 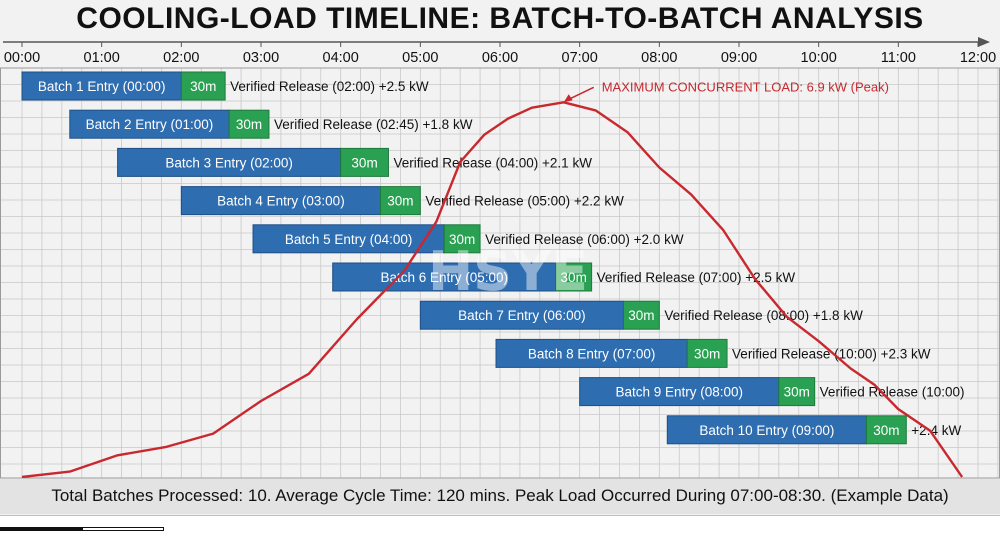 I want to click on batch-release-label: Verified Release (06:00) +2.0 kW, so click(x=584, y=239).